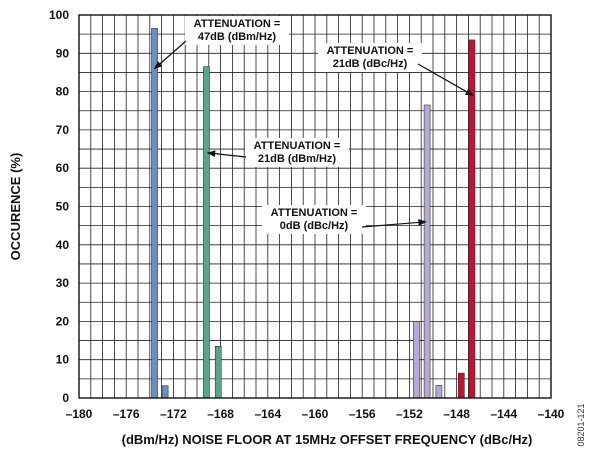  Describe the element at coordinates (314, 226) in the screenshot. I see `annotation-text: 0dB (dBc/Hz)` at that location.